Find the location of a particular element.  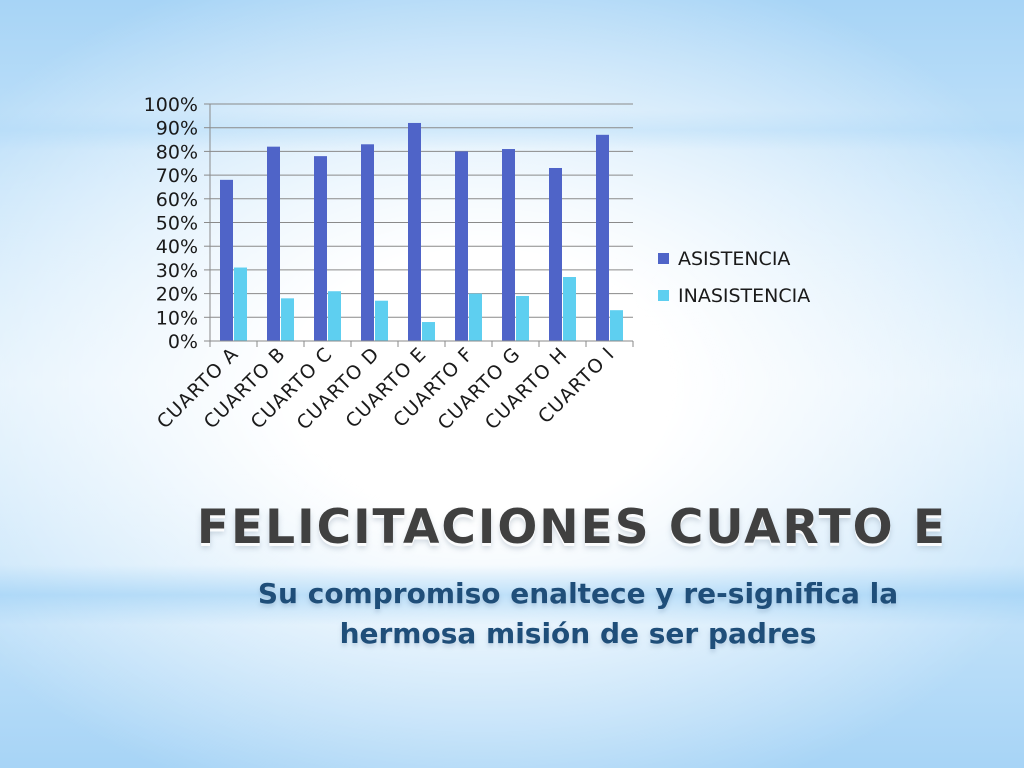

bar-asistencia-cuarto-h is located at coordinates (555, 254).